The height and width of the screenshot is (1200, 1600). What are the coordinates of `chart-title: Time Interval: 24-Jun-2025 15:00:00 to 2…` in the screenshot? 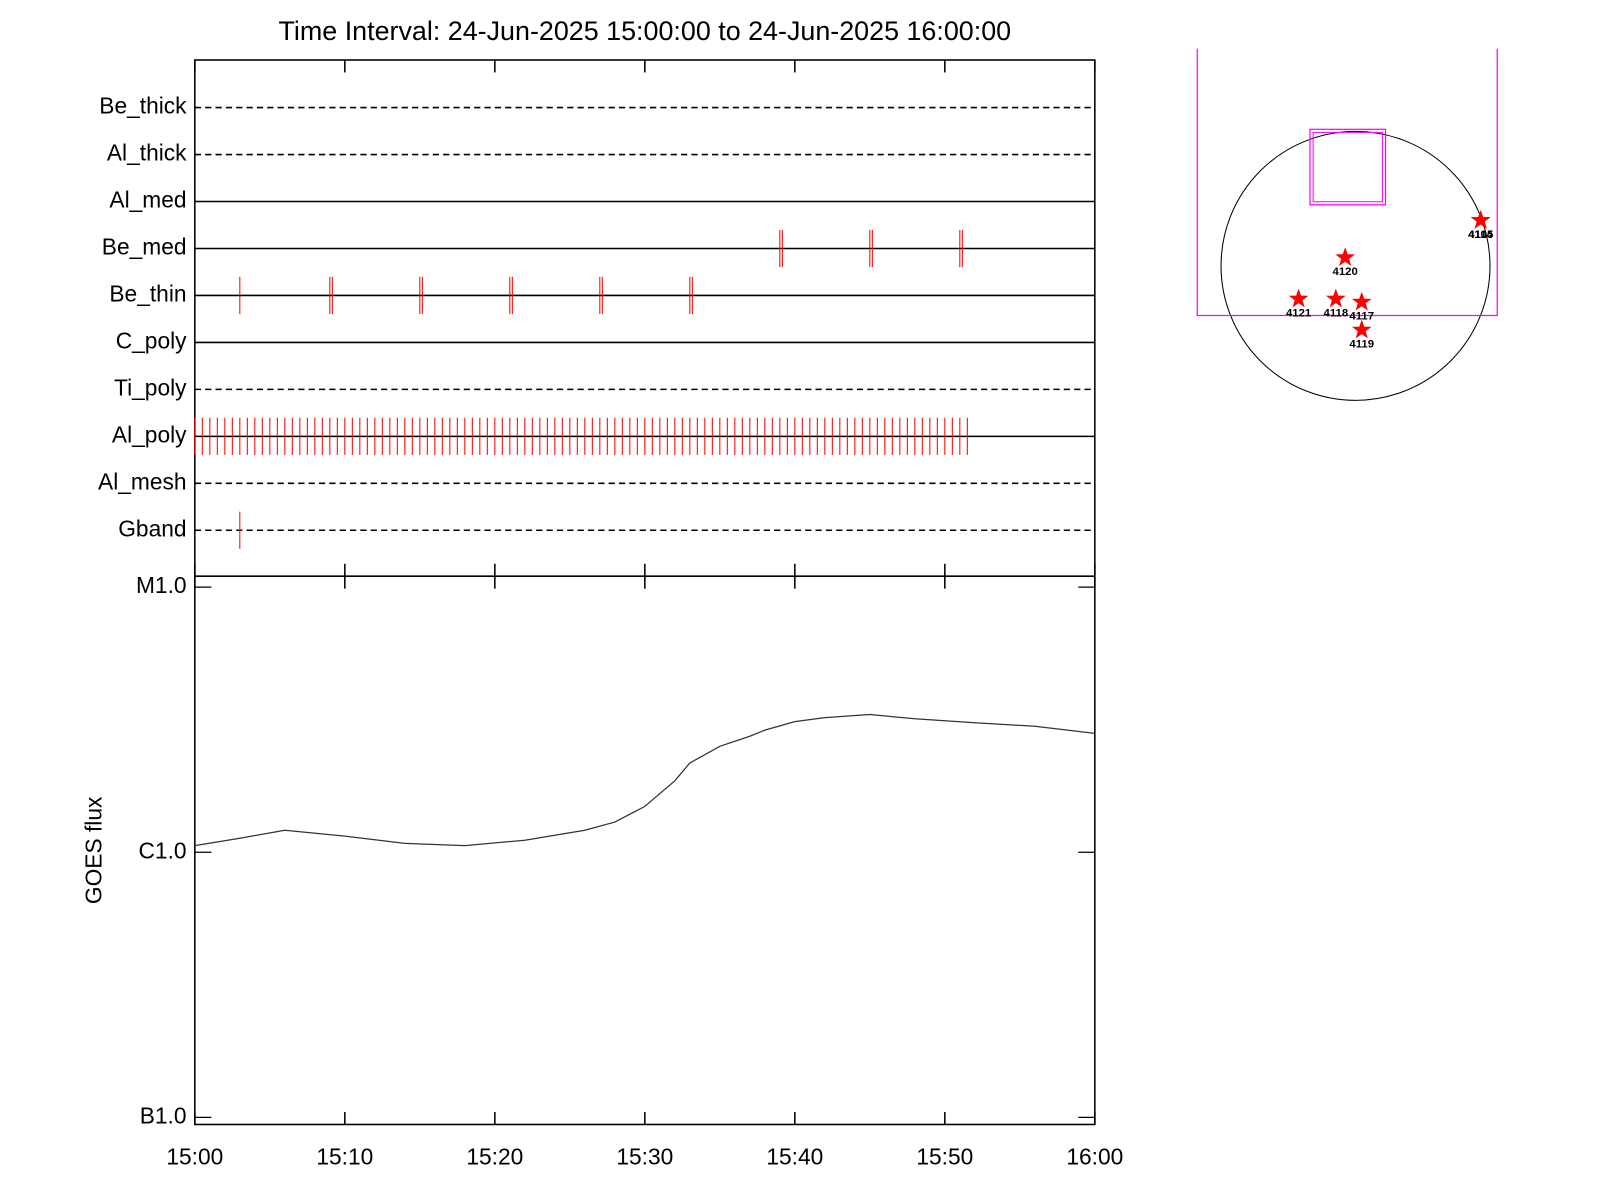 It's located at (645, 31).